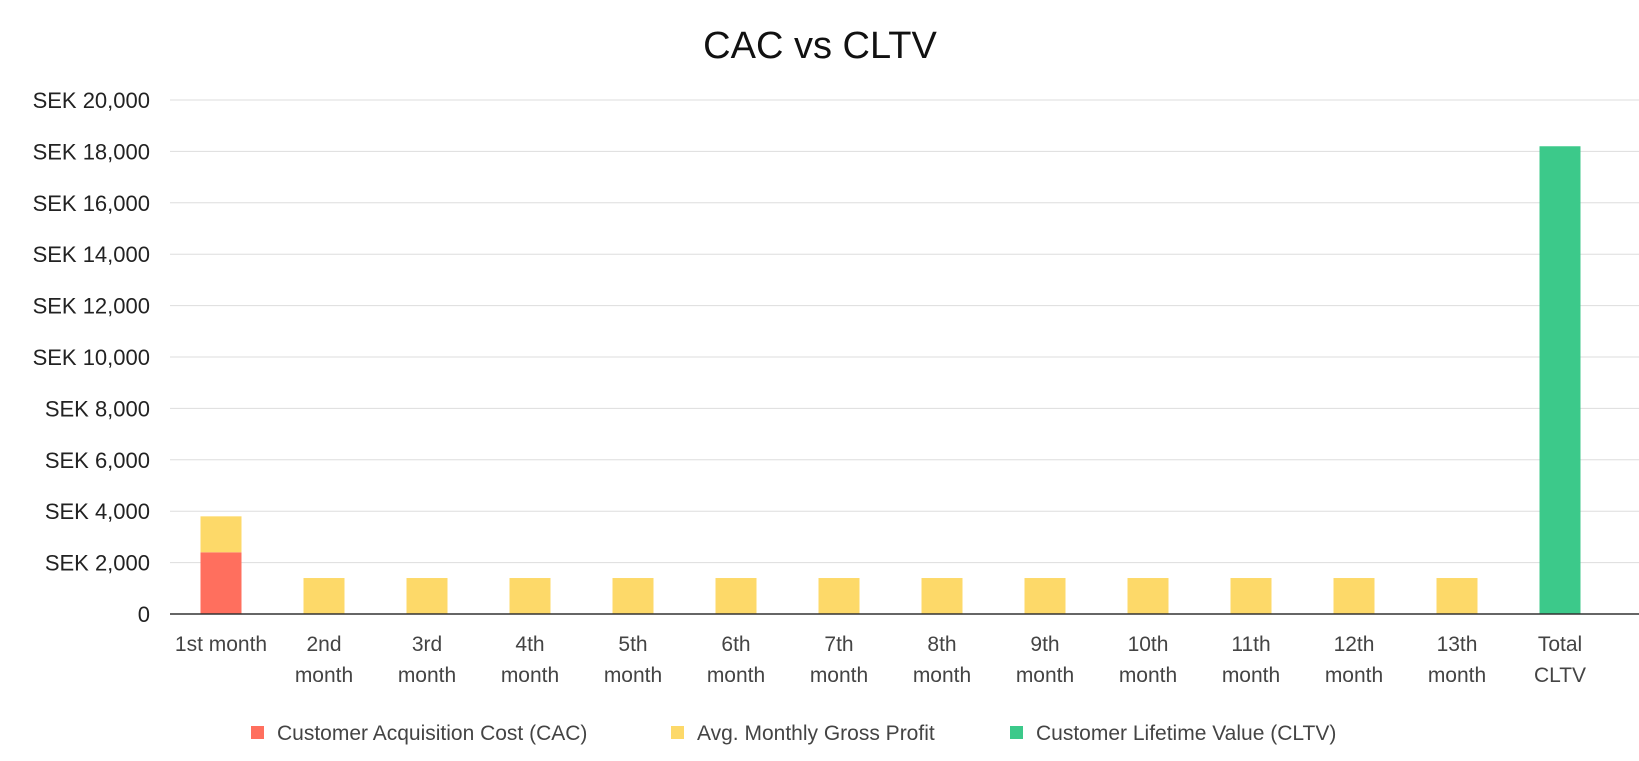  I want to click on x-tick-label: 3rd, so click(427, 644).